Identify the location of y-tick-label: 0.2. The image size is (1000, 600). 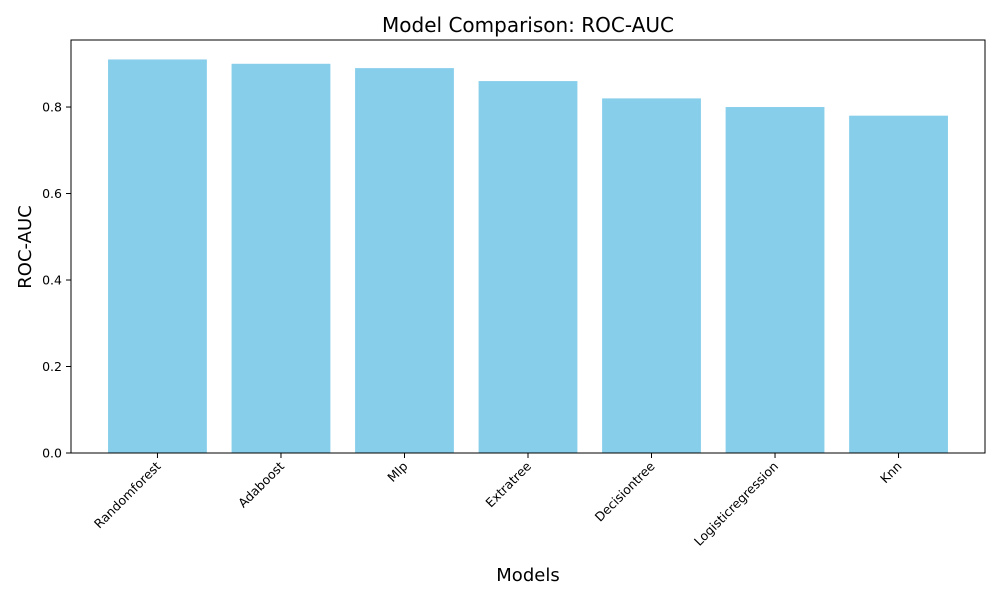
(52, 366).